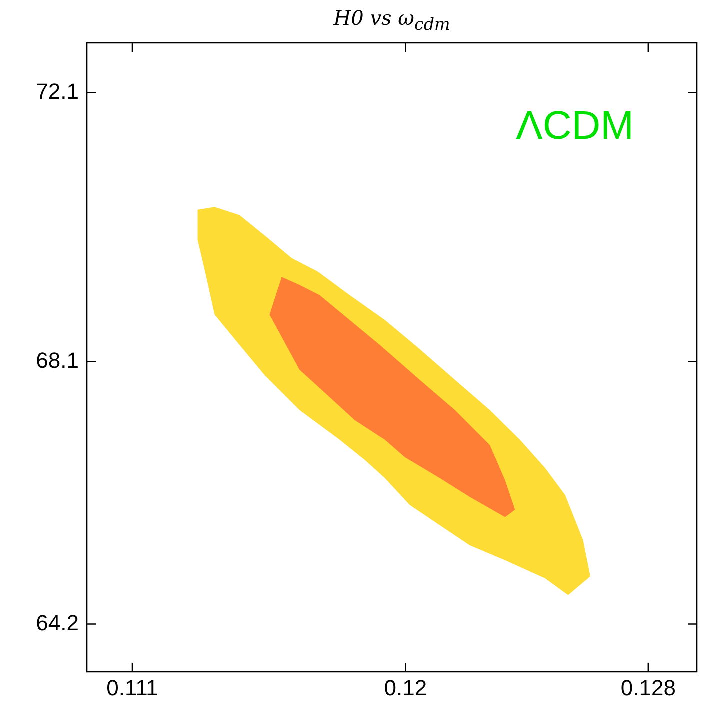  What do you see at coordinates (648, 687) in the screenshot?
I see `x-tick-label: 0.128` at bounding box center [648, 687].